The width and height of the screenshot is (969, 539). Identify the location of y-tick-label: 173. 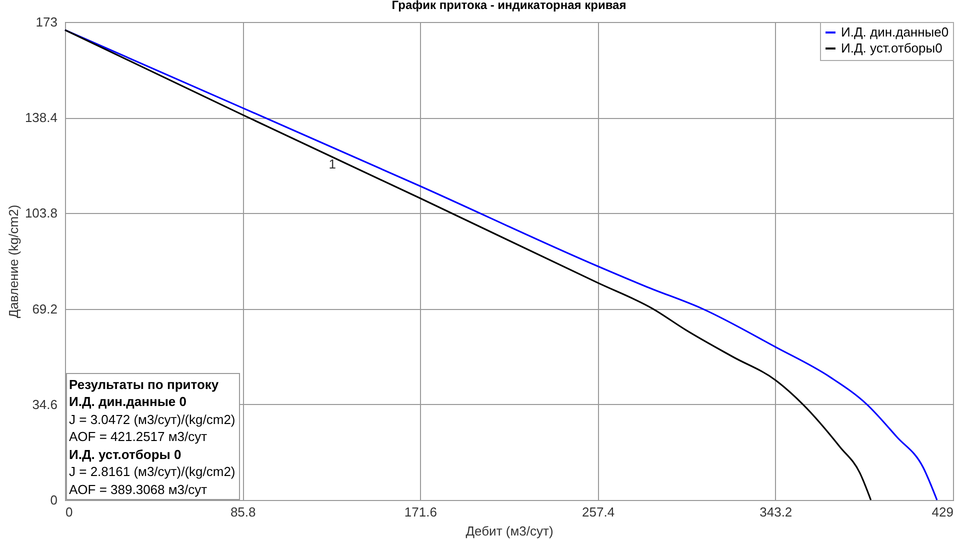
(47, 22).